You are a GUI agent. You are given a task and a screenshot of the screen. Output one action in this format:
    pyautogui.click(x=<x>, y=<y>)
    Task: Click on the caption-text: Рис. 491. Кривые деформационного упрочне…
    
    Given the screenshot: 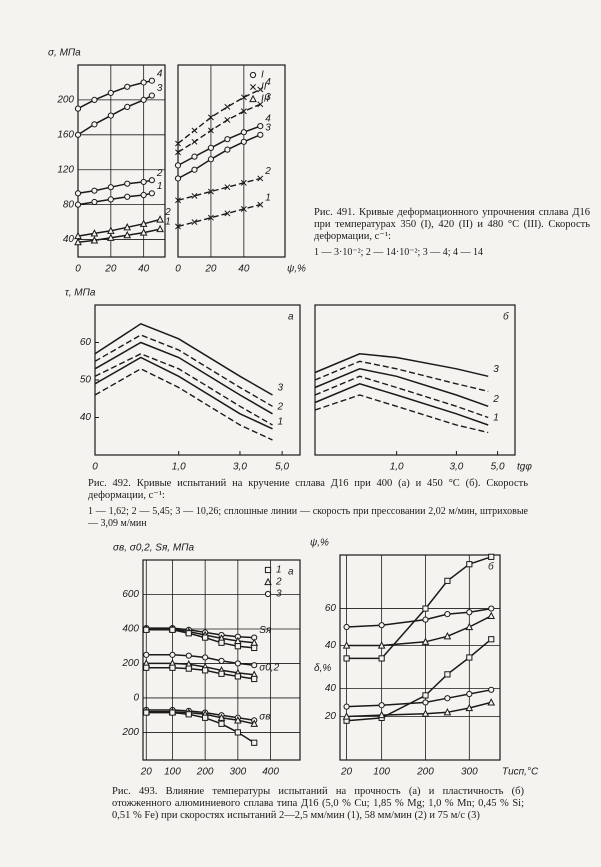 What is the action you would take?
    pyautogui.click(x=452, y=224)
    